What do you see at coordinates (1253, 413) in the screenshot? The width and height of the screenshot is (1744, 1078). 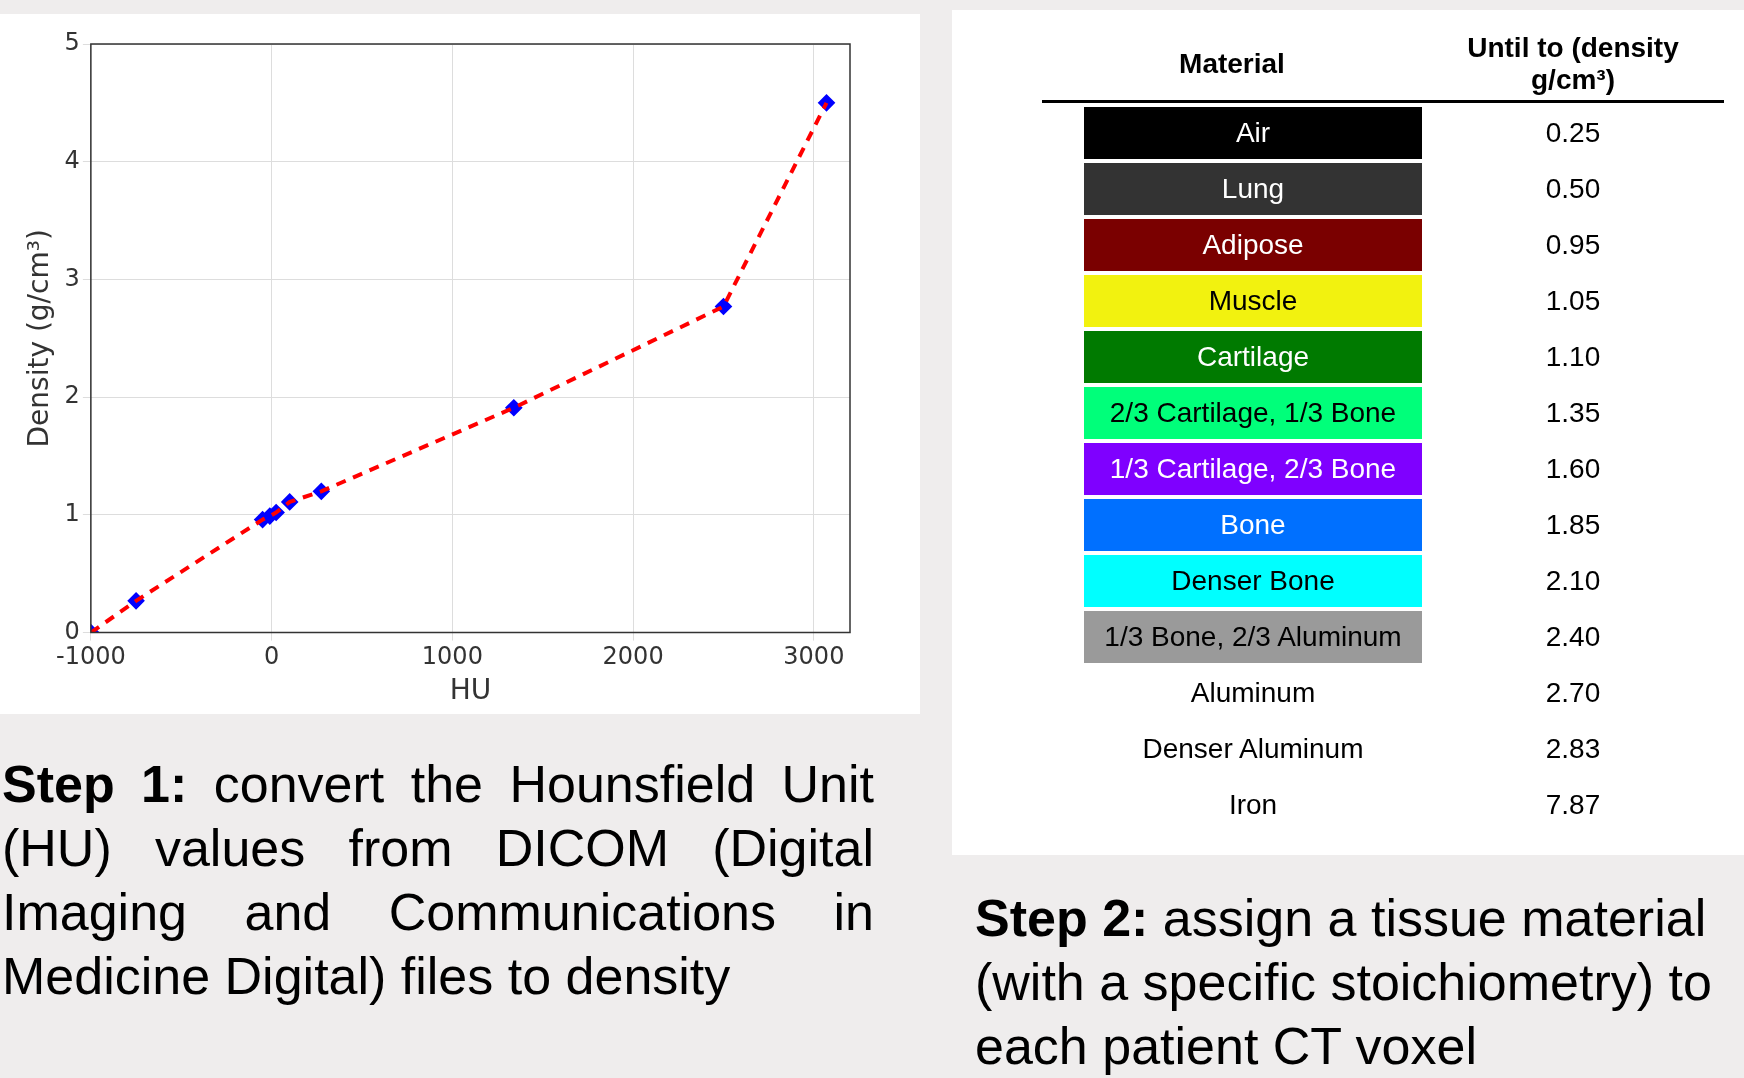 I see `text: 2/3 Cartilage, 1/3 Bone` at bounding box center [1253, 413].